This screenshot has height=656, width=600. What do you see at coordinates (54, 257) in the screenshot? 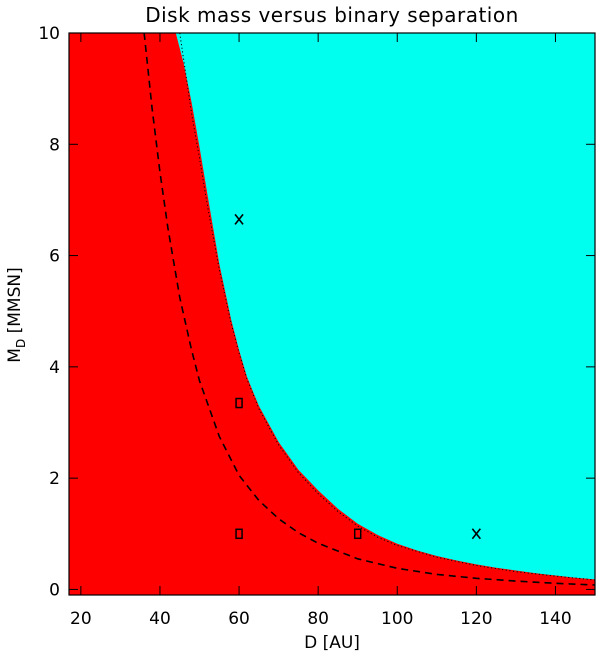
I see `y-tick-label: 6` at bounding box center [54, 257].